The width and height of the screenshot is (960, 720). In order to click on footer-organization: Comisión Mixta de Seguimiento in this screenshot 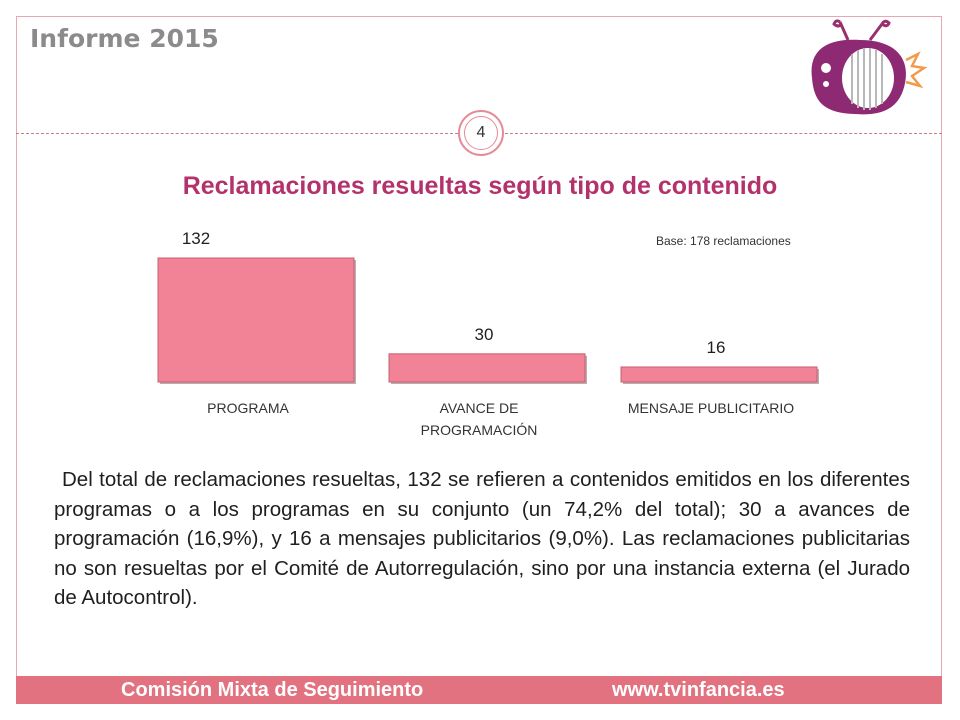, I will do `click(272, 690)`.